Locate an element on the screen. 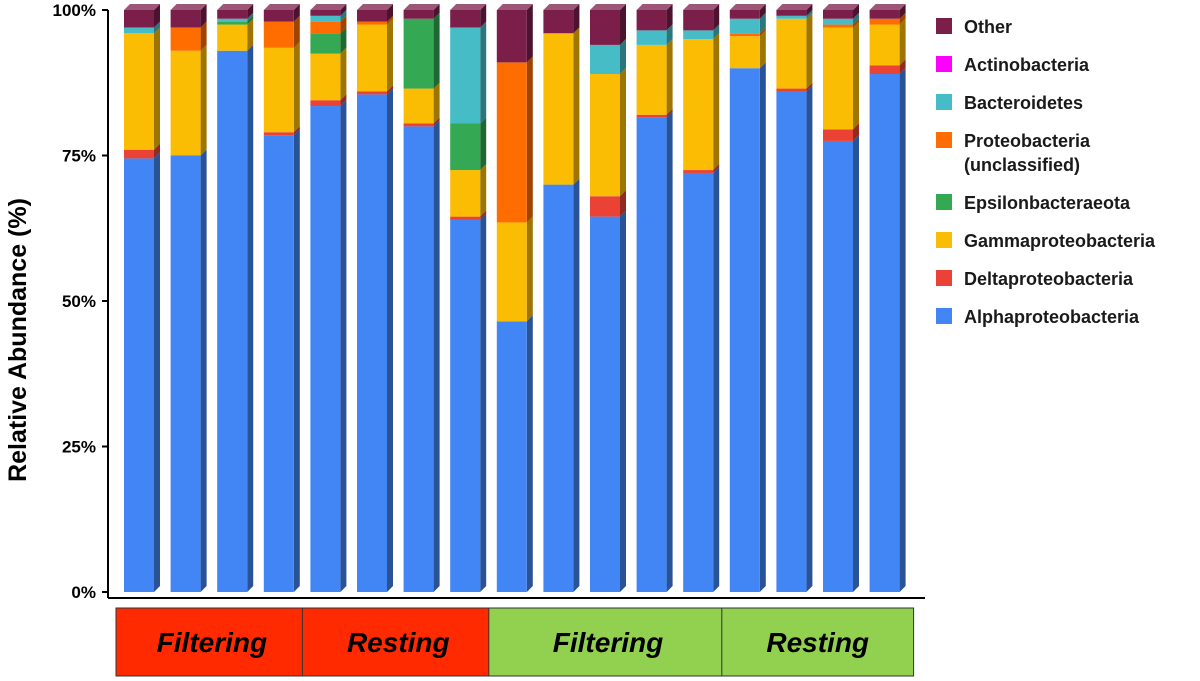  legend-entry: Actinobacteria is located at coordinates (1013, 65).